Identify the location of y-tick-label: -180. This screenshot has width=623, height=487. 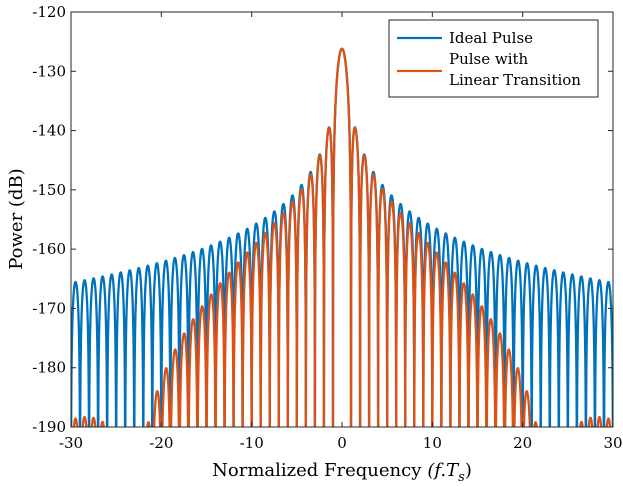
(49, 368).